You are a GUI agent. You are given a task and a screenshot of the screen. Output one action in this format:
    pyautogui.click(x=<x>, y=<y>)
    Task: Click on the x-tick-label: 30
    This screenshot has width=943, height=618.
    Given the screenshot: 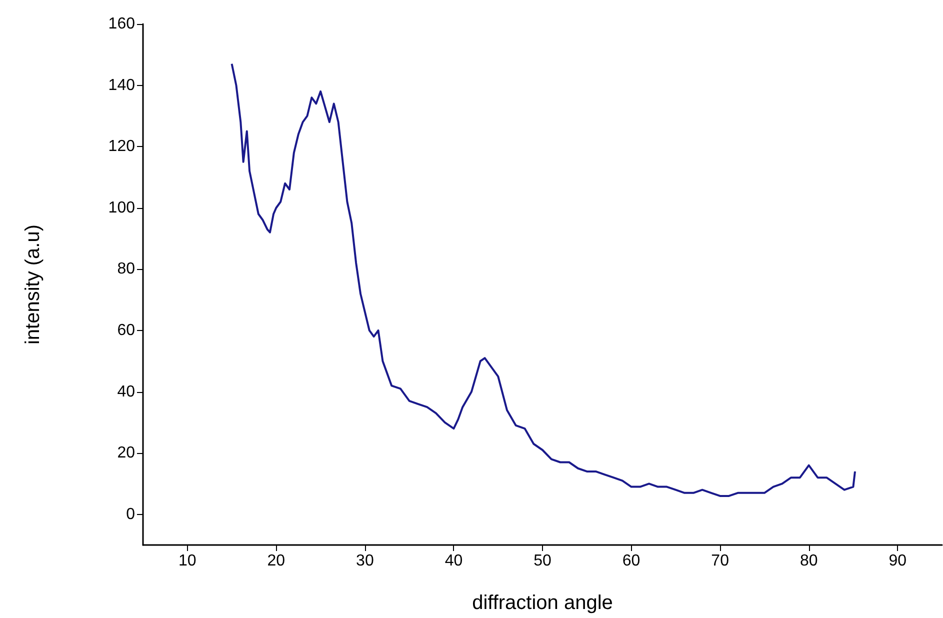 What is the action you would take?
    pyautogui.click(x=365, y=561)
    